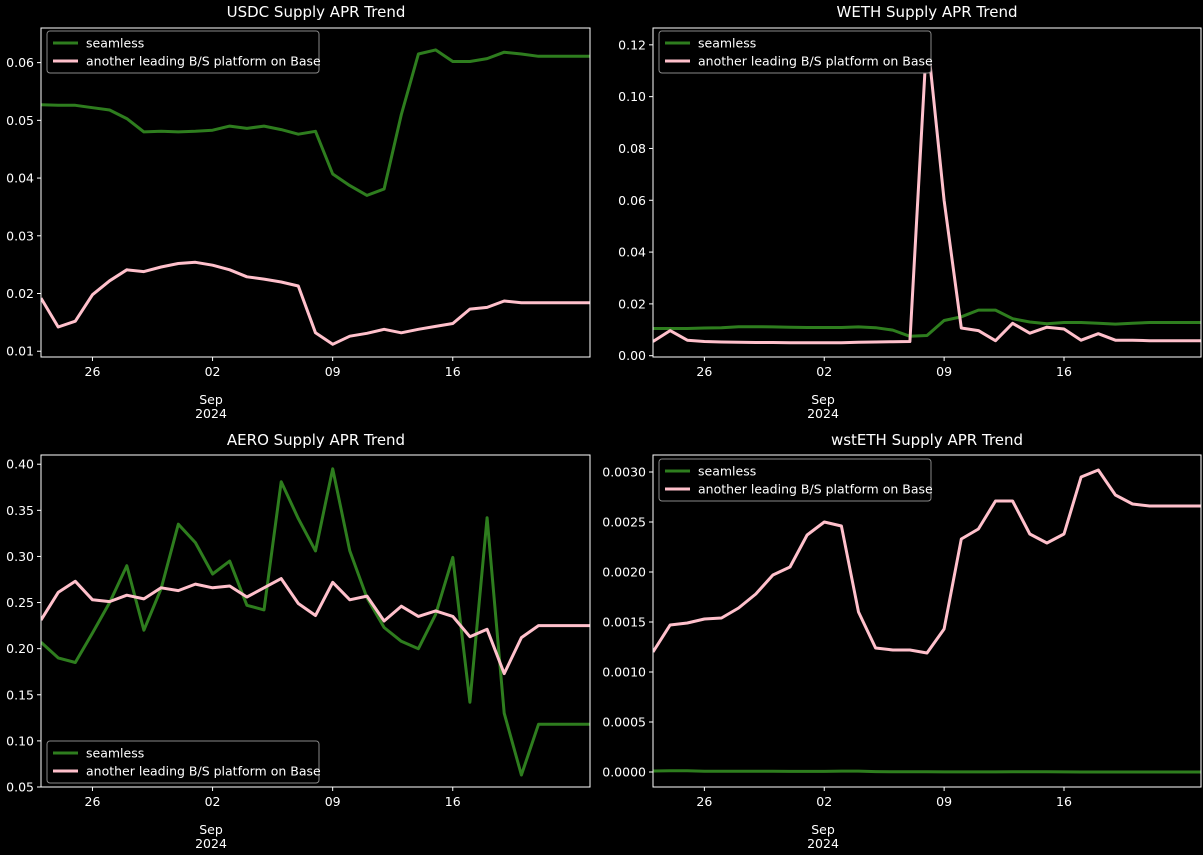 The image size is (1203, 855). Describe the element at coordinates (20, 510) in the screenshot. I see `y-tick-label: 0.35` at that location.